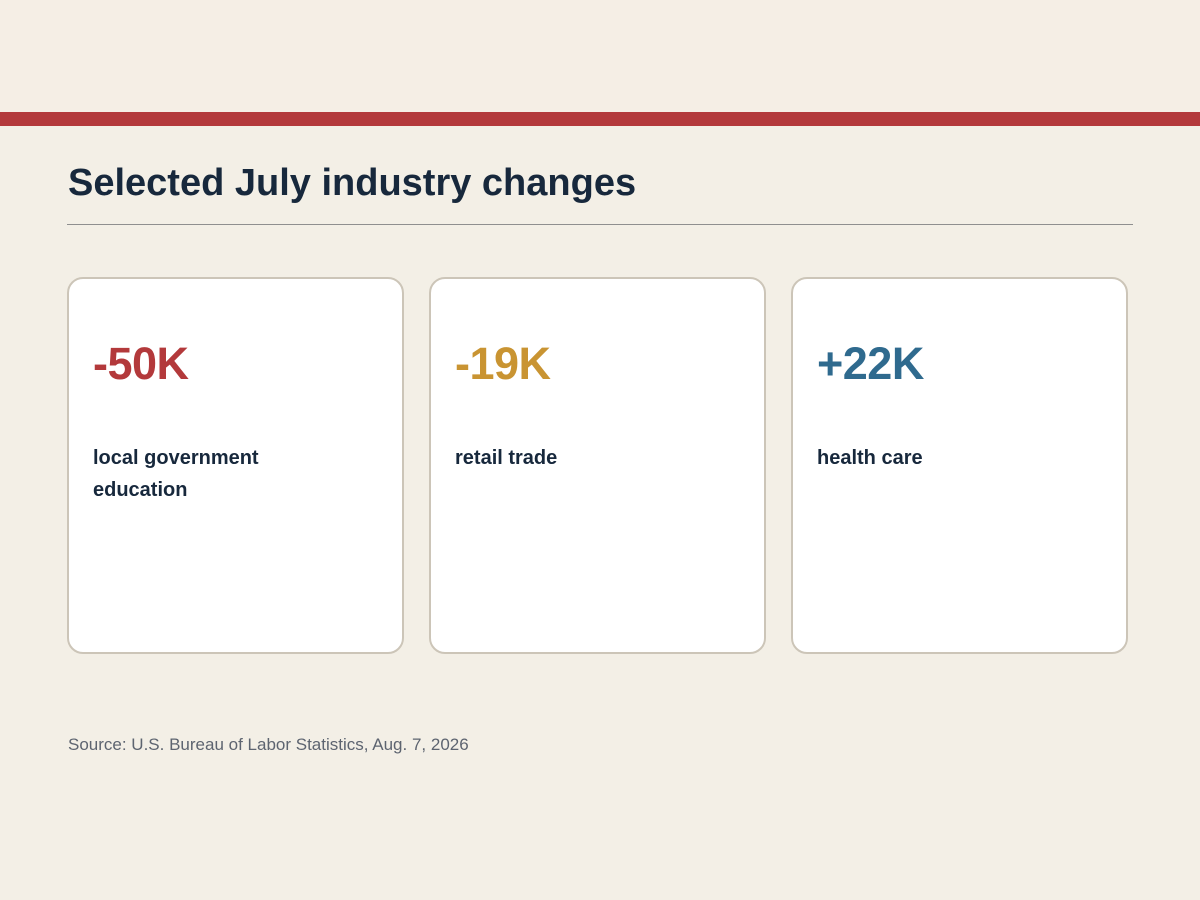  I want to click on stat-value: +22K, so click(870, 363).